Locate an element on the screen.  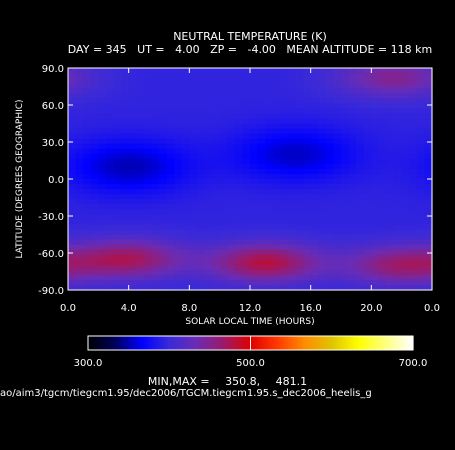
colorbar-tick-label: 300.0 is located at coordinates (88, 363).